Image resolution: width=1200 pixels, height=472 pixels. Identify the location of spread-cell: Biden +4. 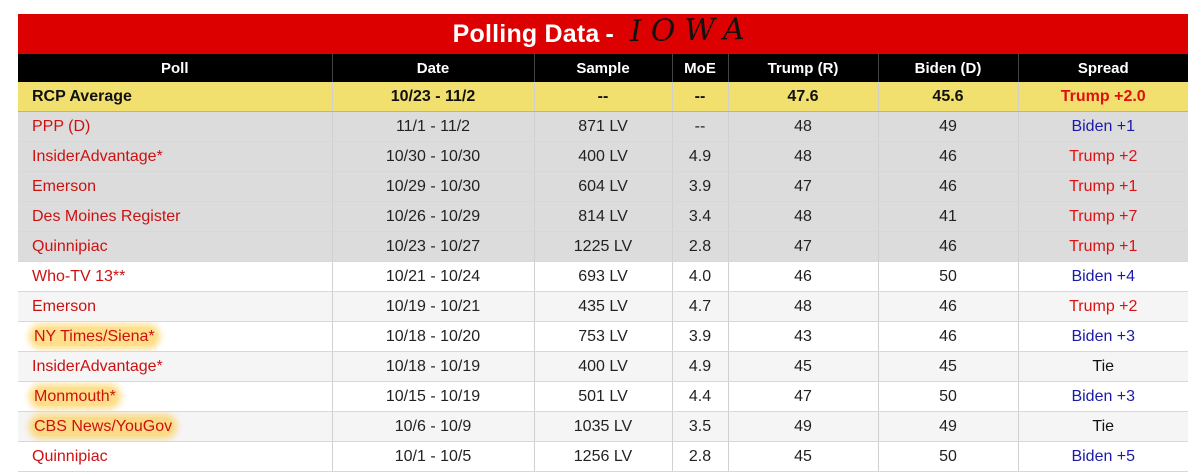
(1103, 276).